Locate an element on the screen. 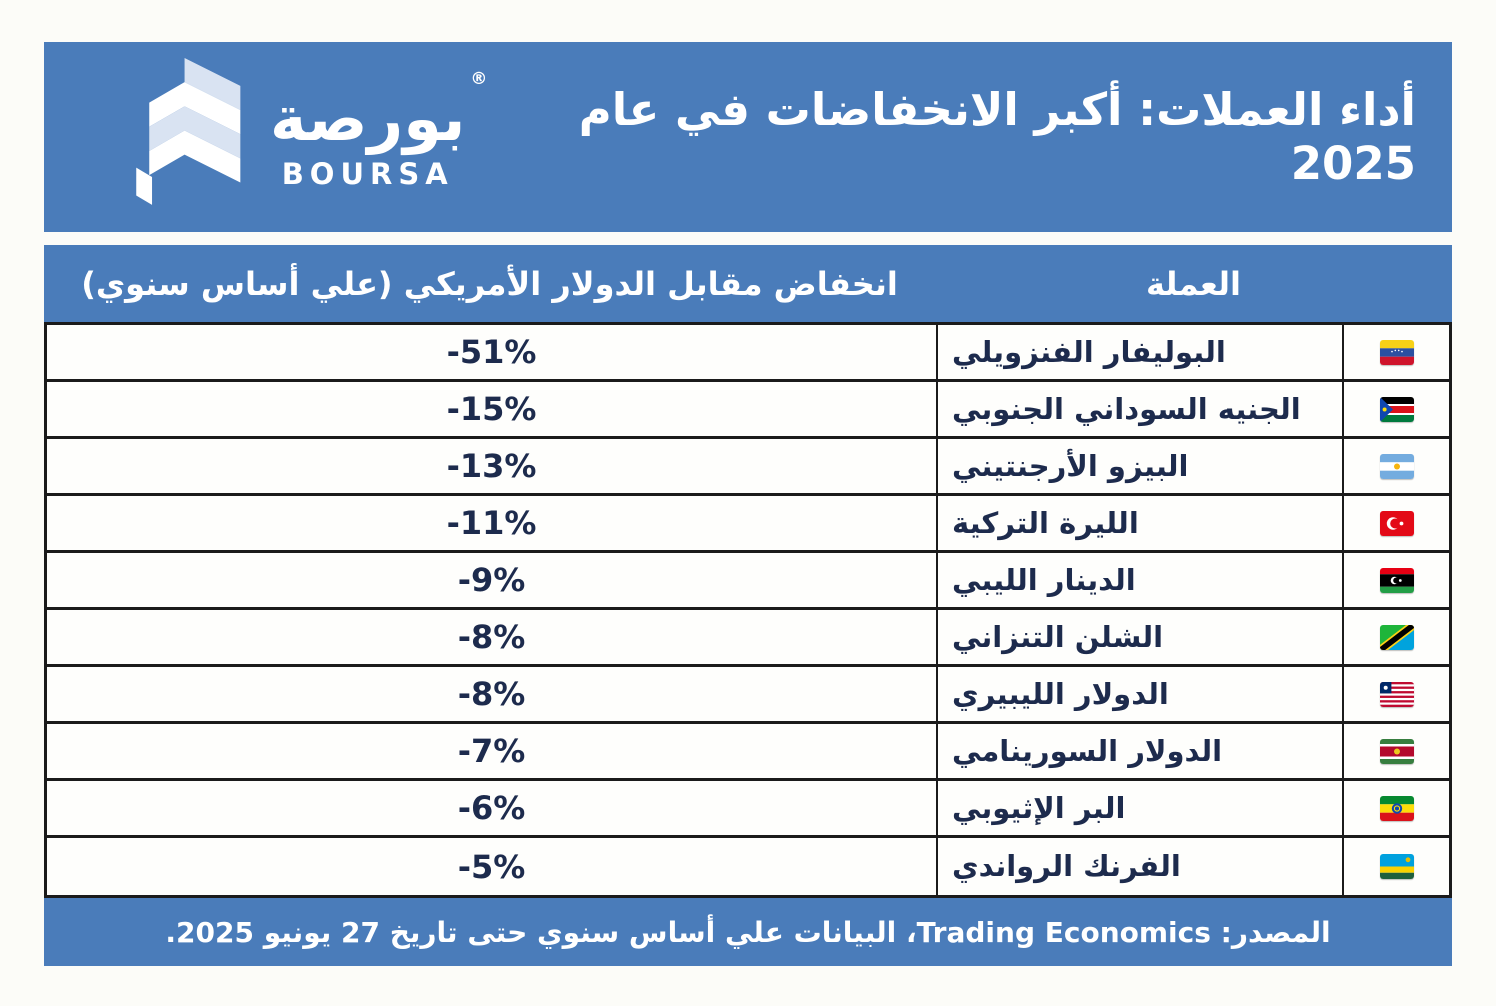 Image resolution: width=1496 pixels, height=1006 pixels. currency-name: الدولار السورينامي is located at coordinates (1139, 751).